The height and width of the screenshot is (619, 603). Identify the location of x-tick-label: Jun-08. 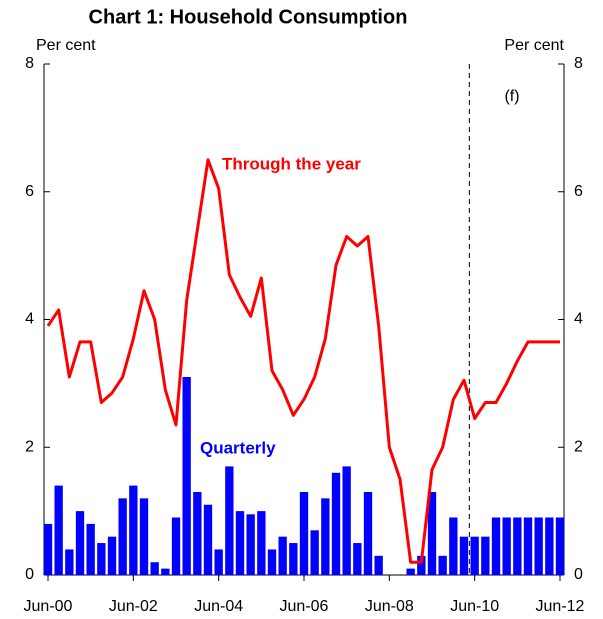
(389, 606).